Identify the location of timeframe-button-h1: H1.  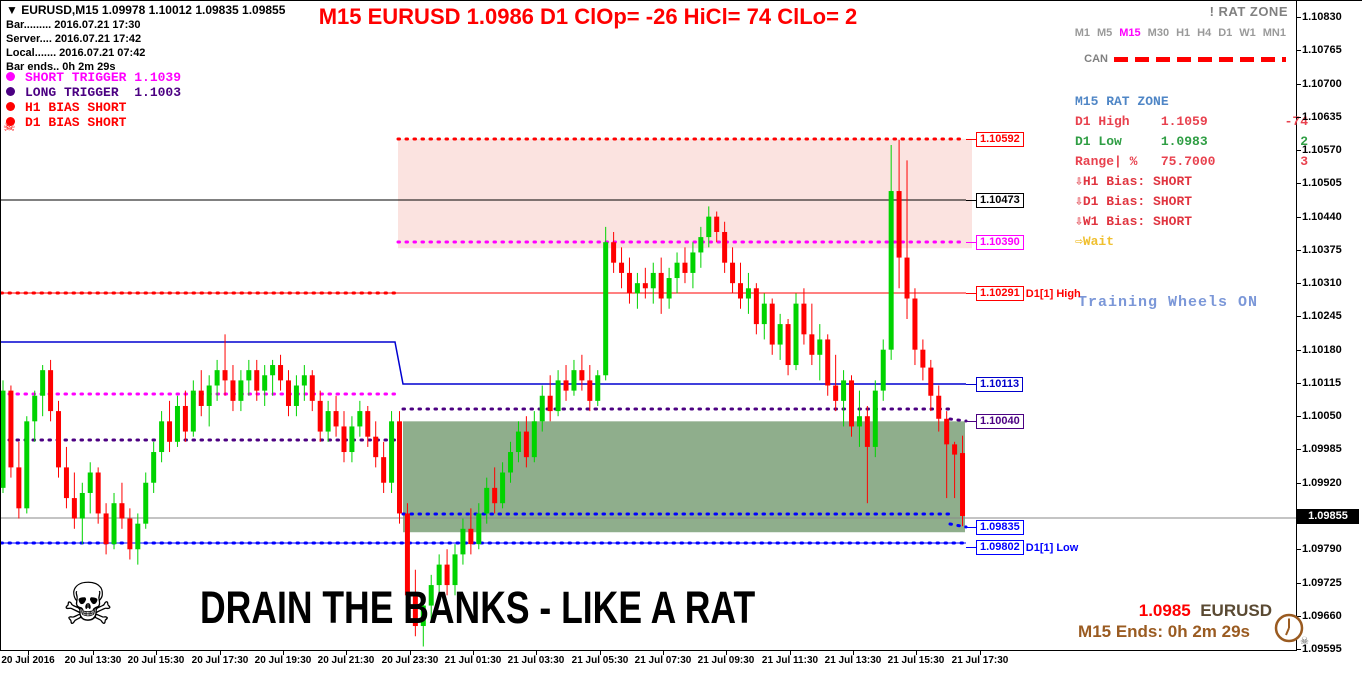
(1183, 33).